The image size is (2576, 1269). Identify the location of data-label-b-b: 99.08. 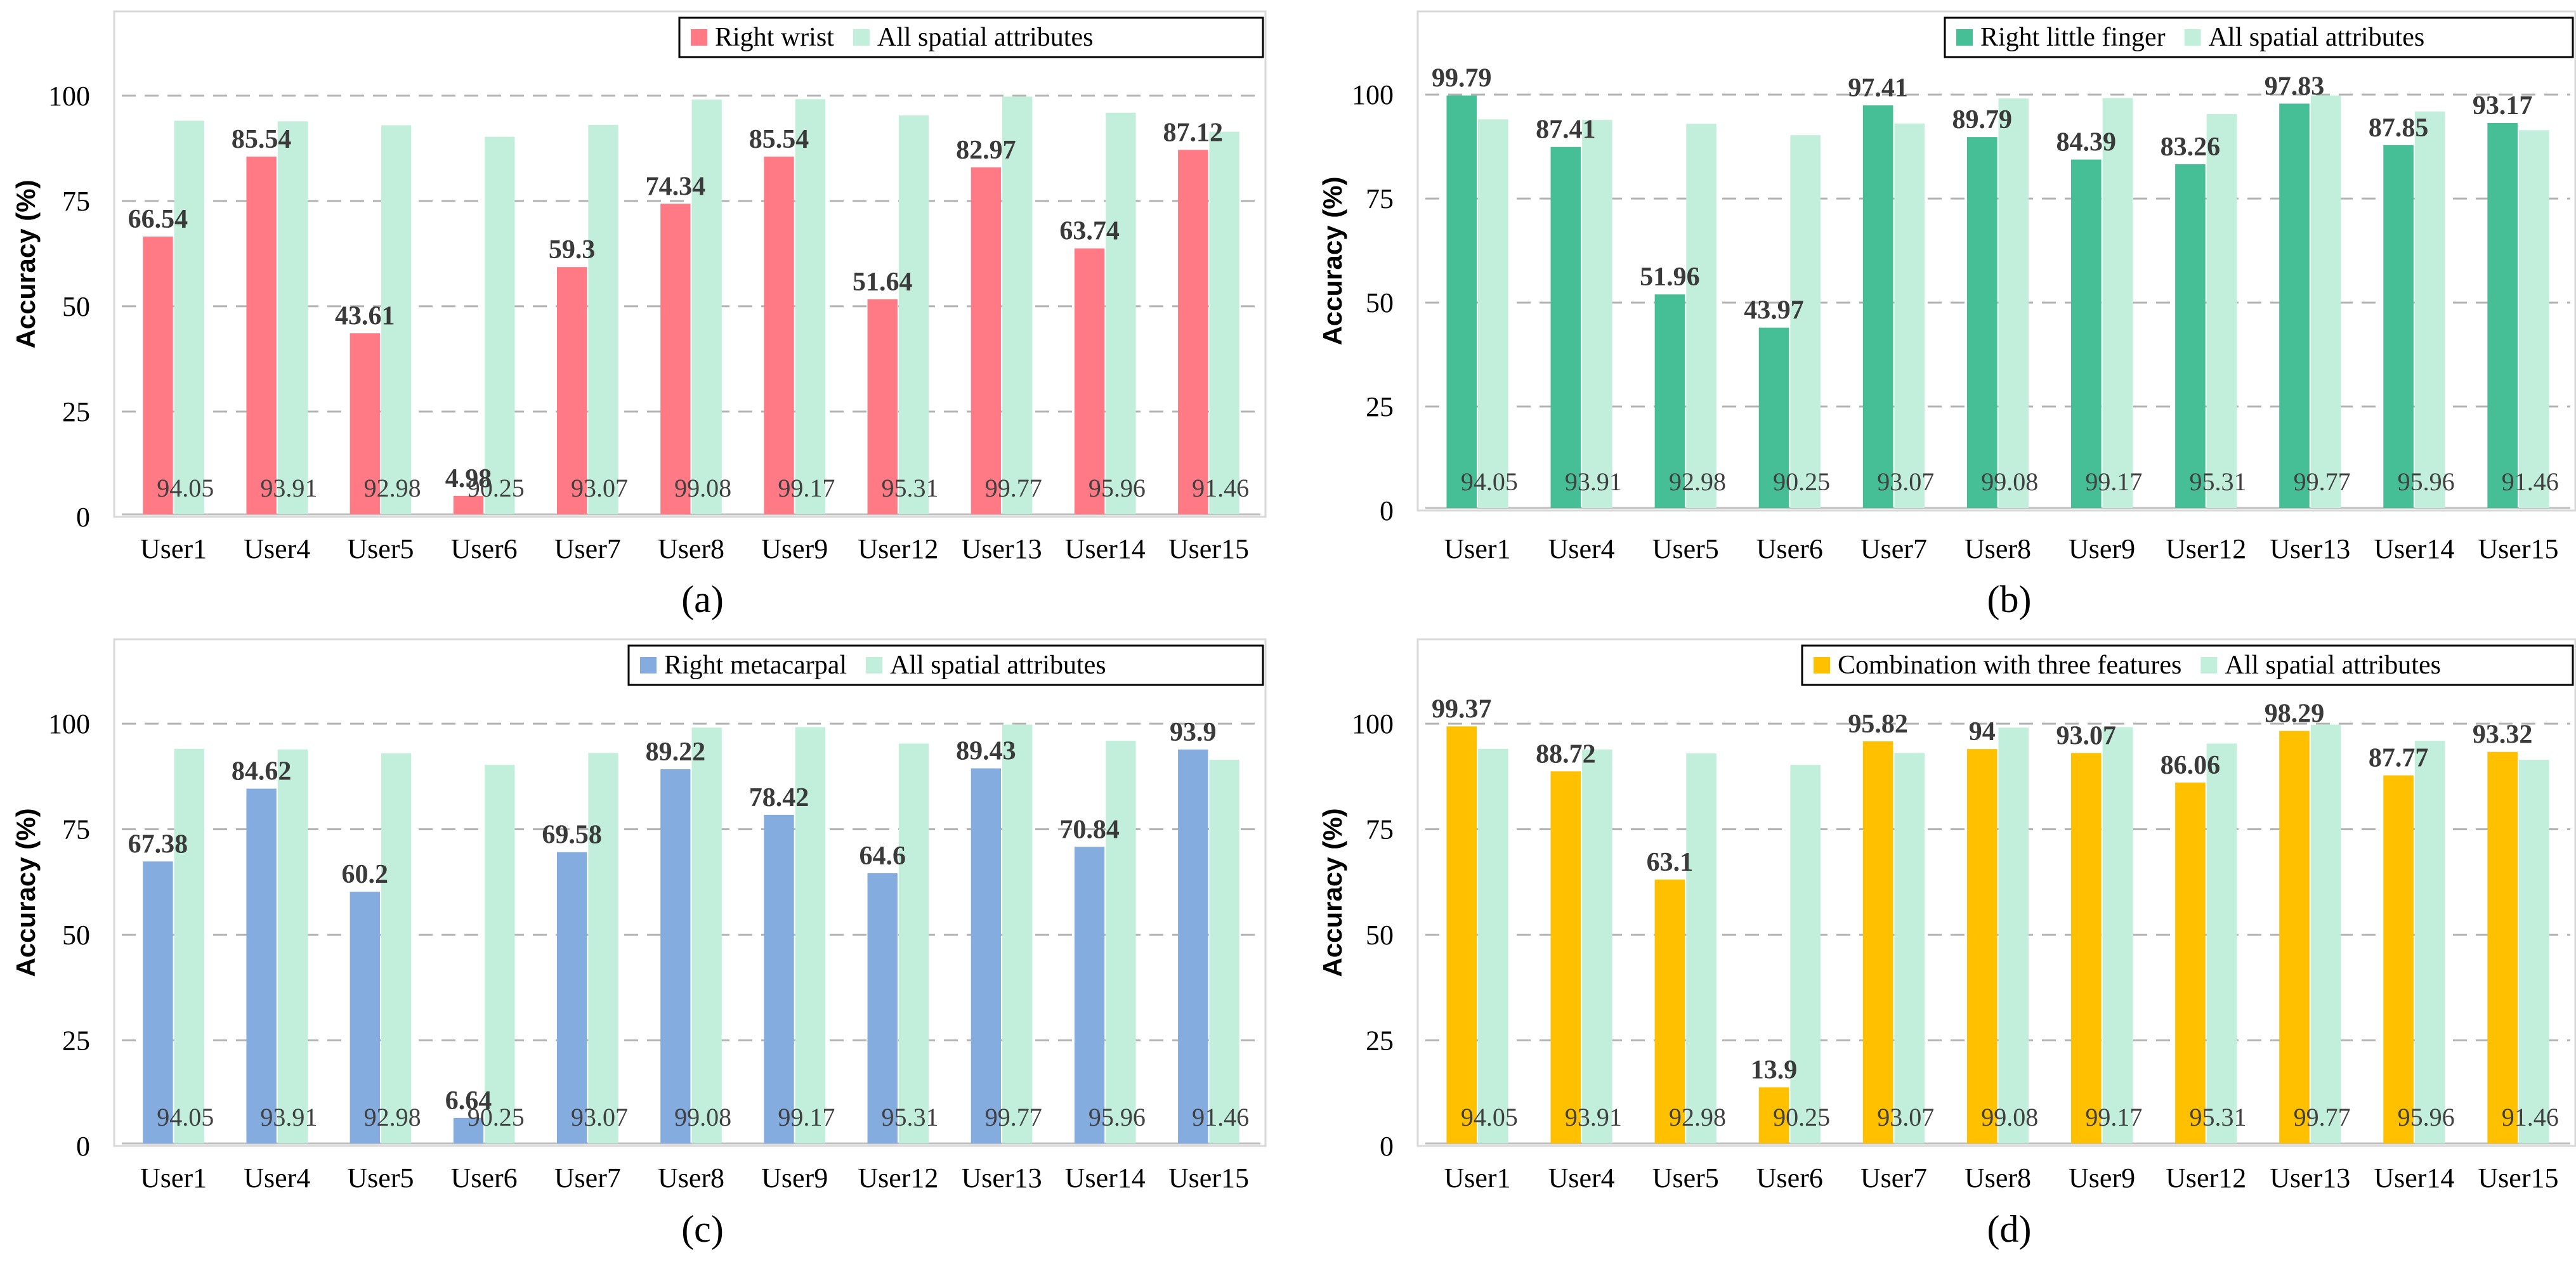
(2009, 481).